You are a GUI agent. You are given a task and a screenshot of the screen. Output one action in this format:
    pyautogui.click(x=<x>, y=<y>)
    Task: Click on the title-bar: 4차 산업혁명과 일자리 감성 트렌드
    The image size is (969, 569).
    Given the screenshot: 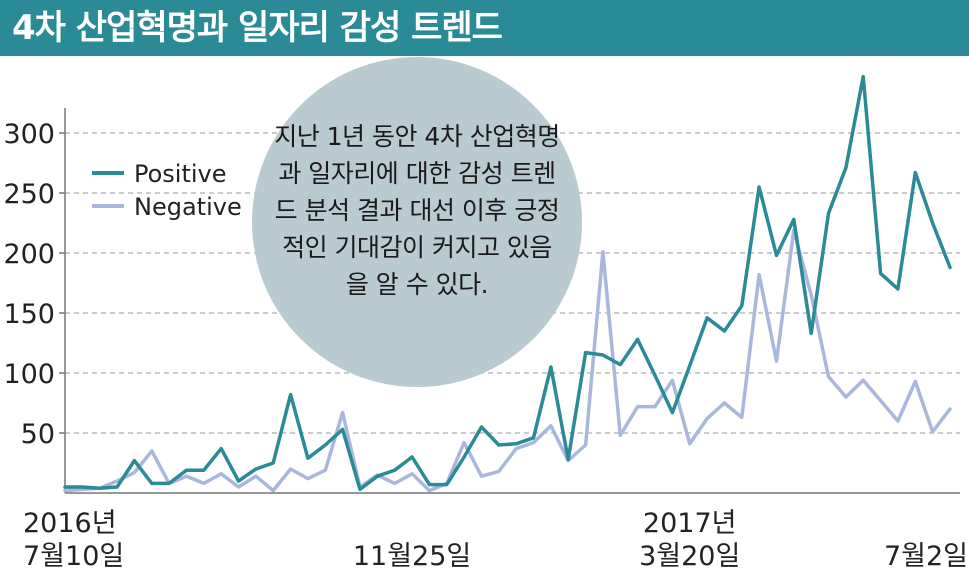 What is the action you would take?
    pyautogui.click(x=484, y=28)
    